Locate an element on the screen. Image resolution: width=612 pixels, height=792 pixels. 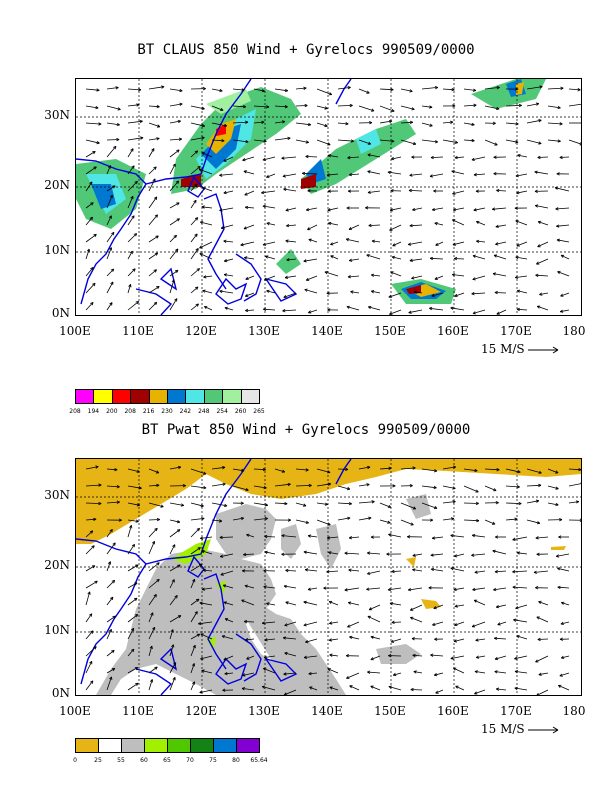
panel1-title: BT CLAUS 850 Wind + Gyrelocs 990509/0000 is located at coordinates (306, 50).